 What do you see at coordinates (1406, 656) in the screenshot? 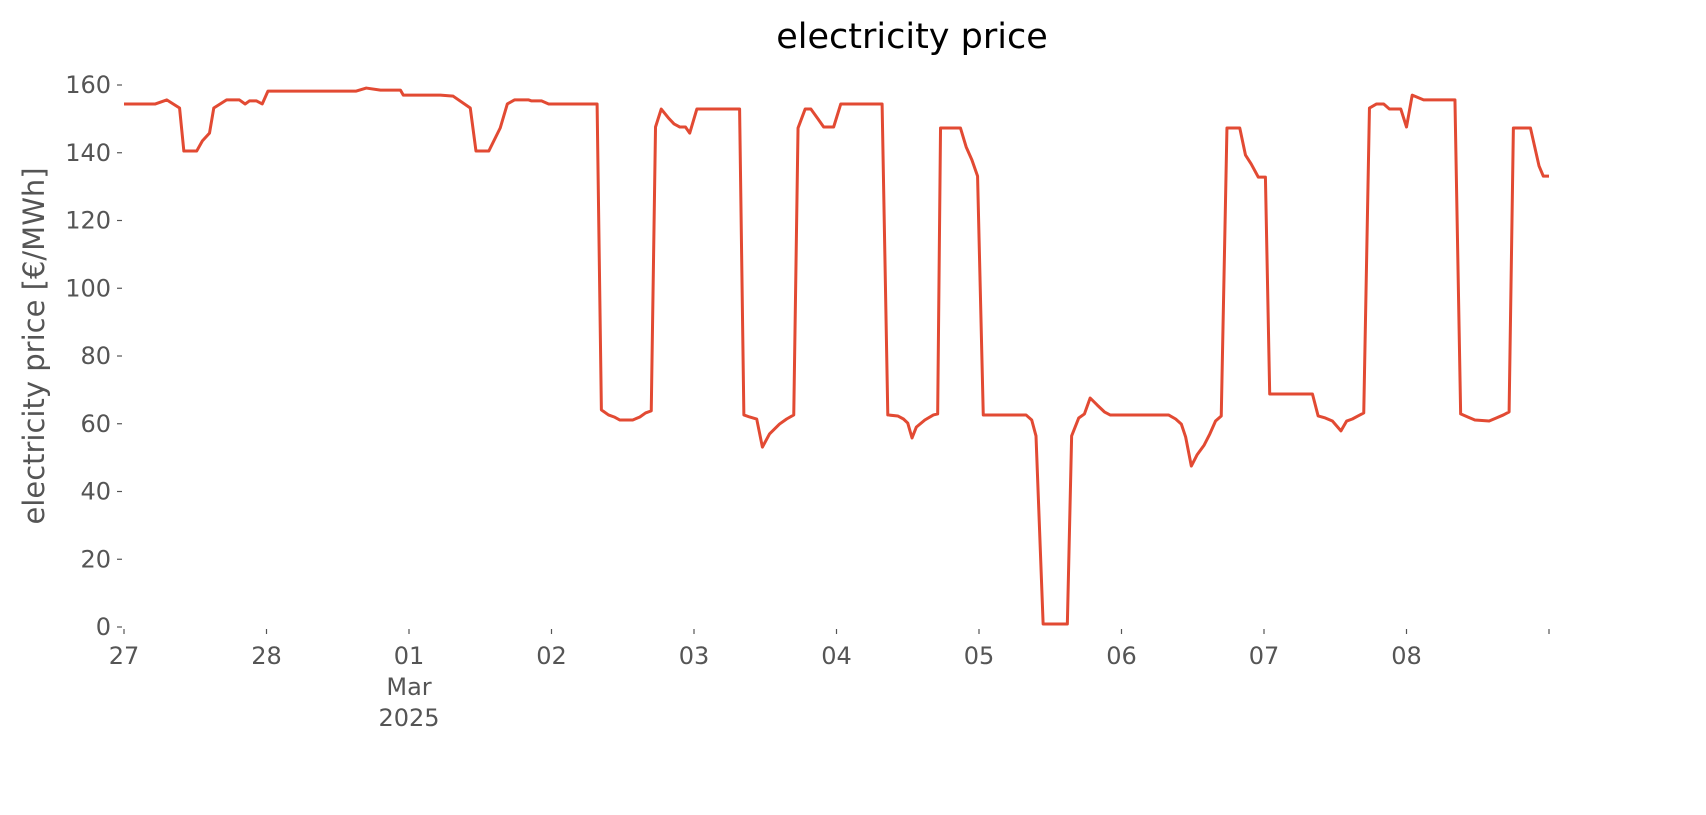
I see `x-tick-label: 08` at bounding box center [1406, 656].